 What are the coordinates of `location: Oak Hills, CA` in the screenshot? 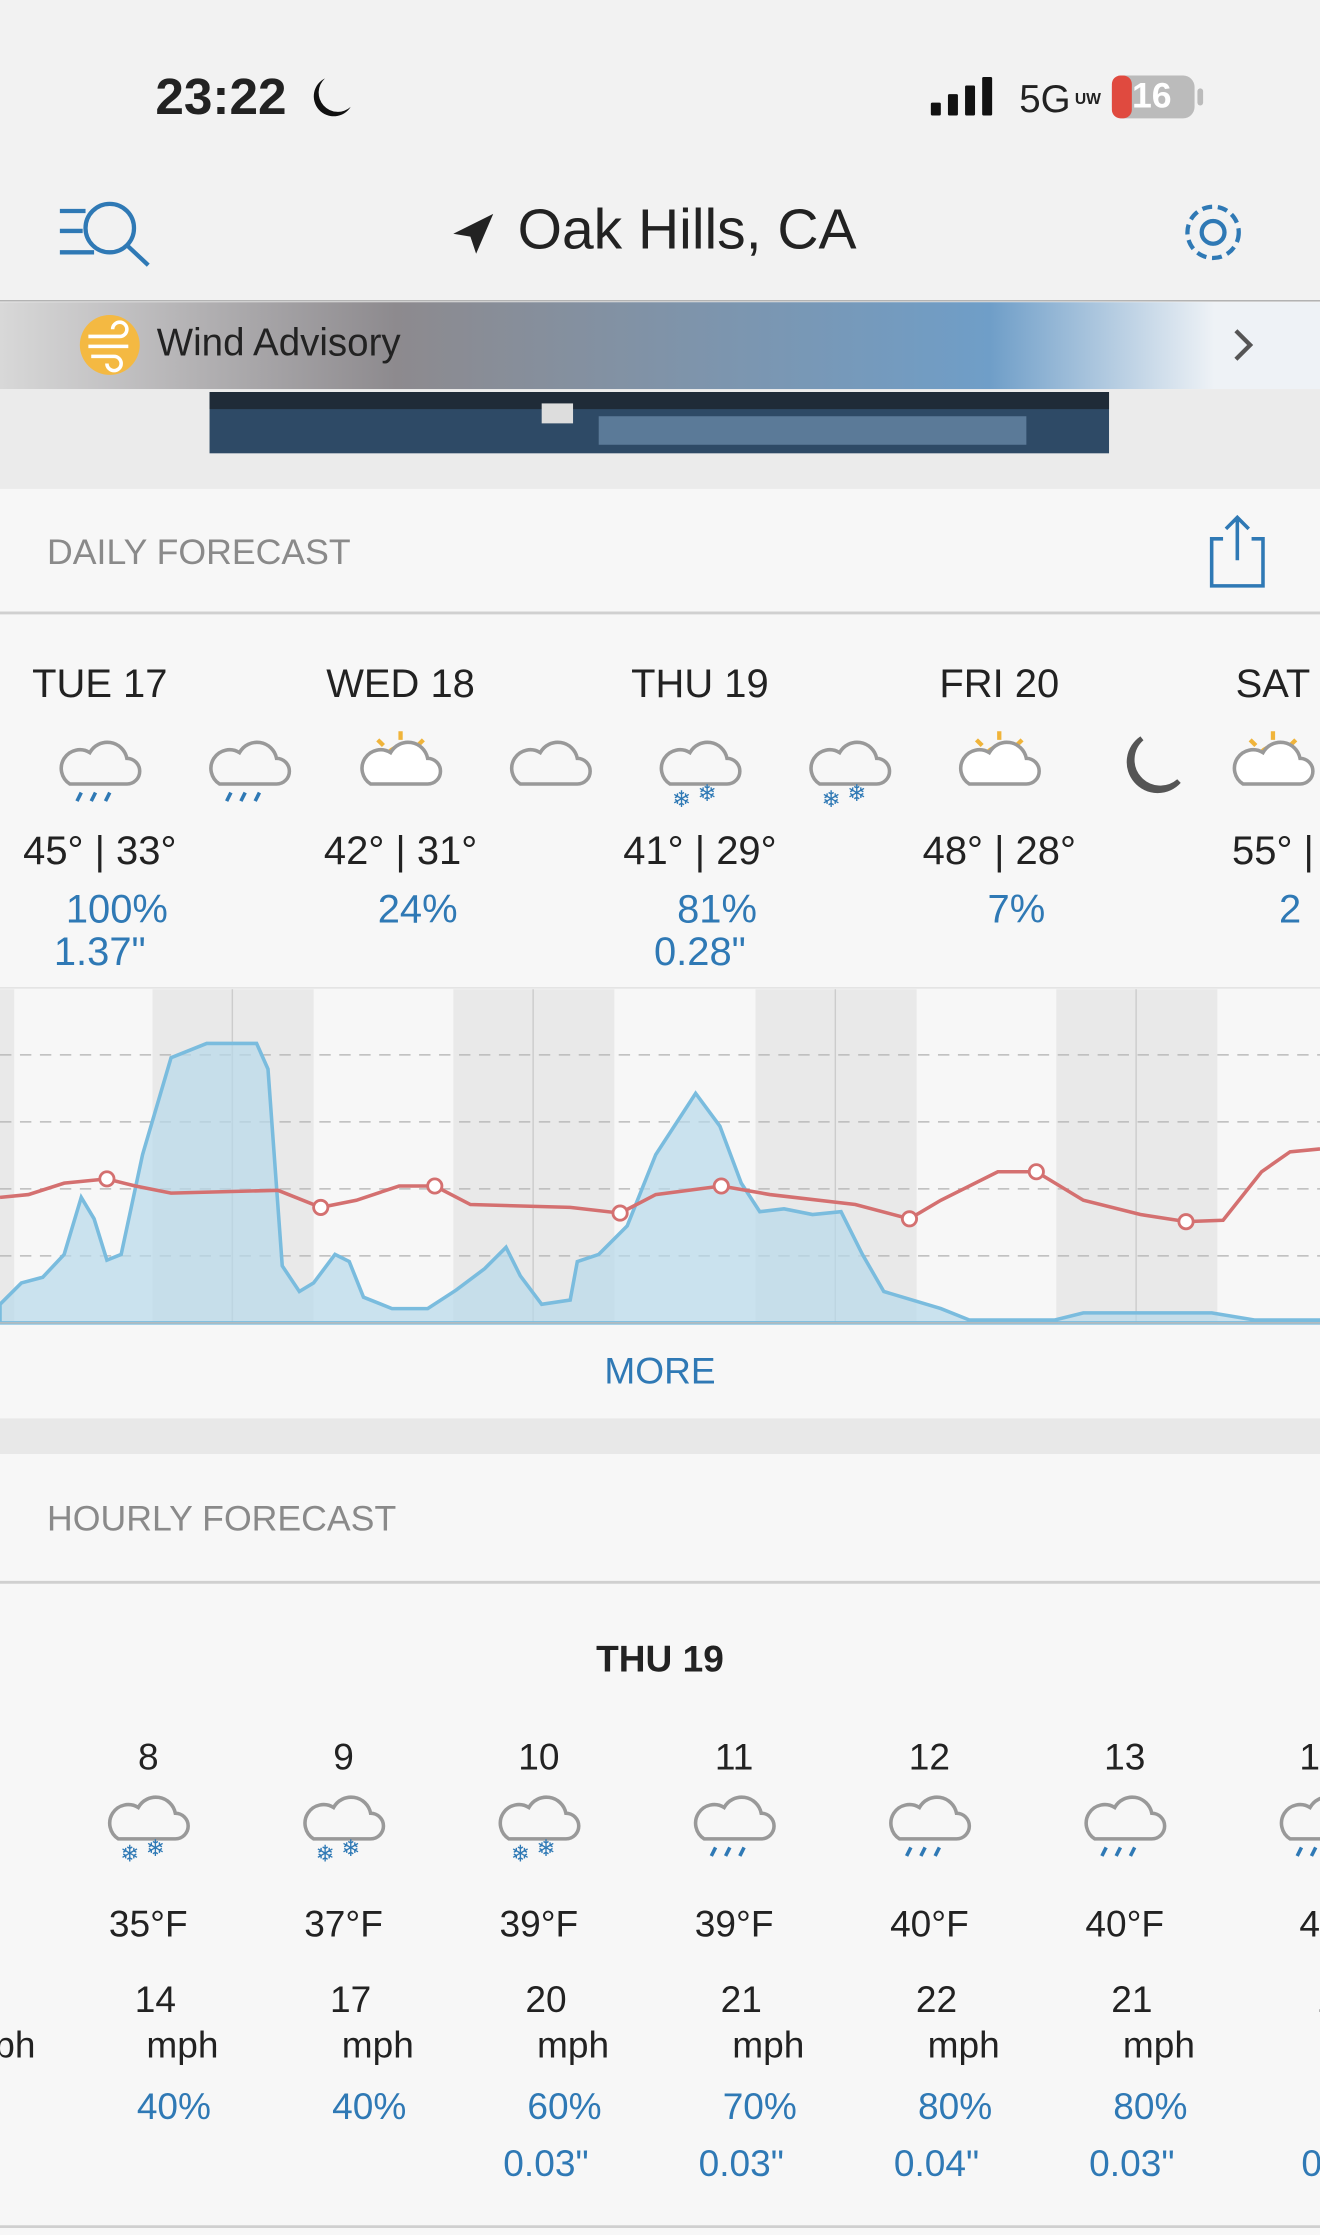 It's located at (687, 230).